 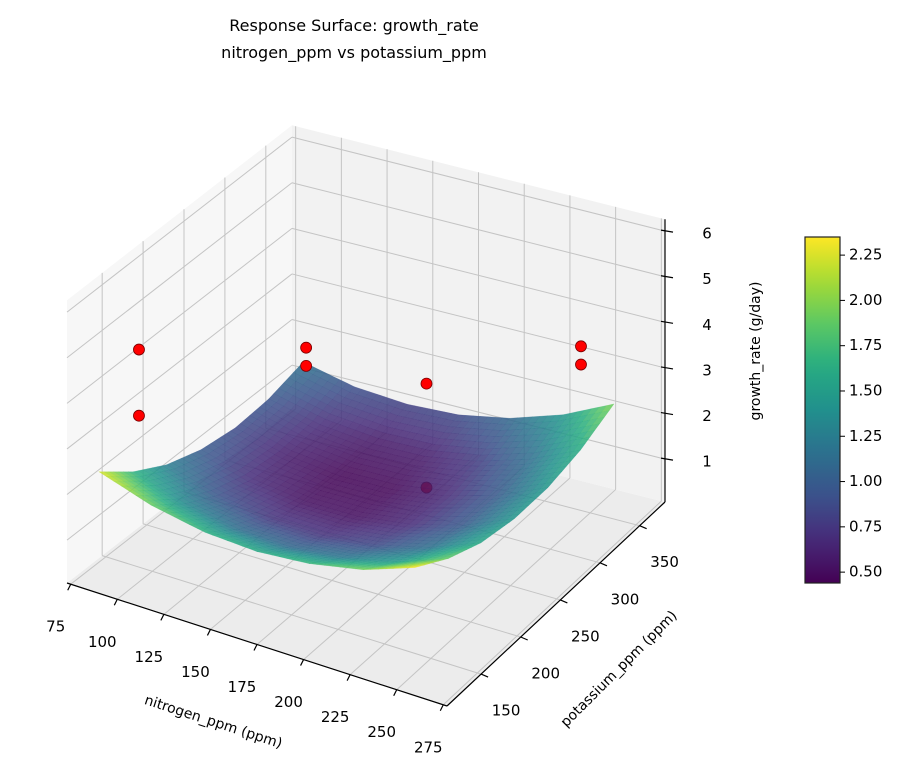 What do you see at coordinates (428, 747) in the screenshot?
I see `x-tick-label: 275` at bounding box center [428, 747].